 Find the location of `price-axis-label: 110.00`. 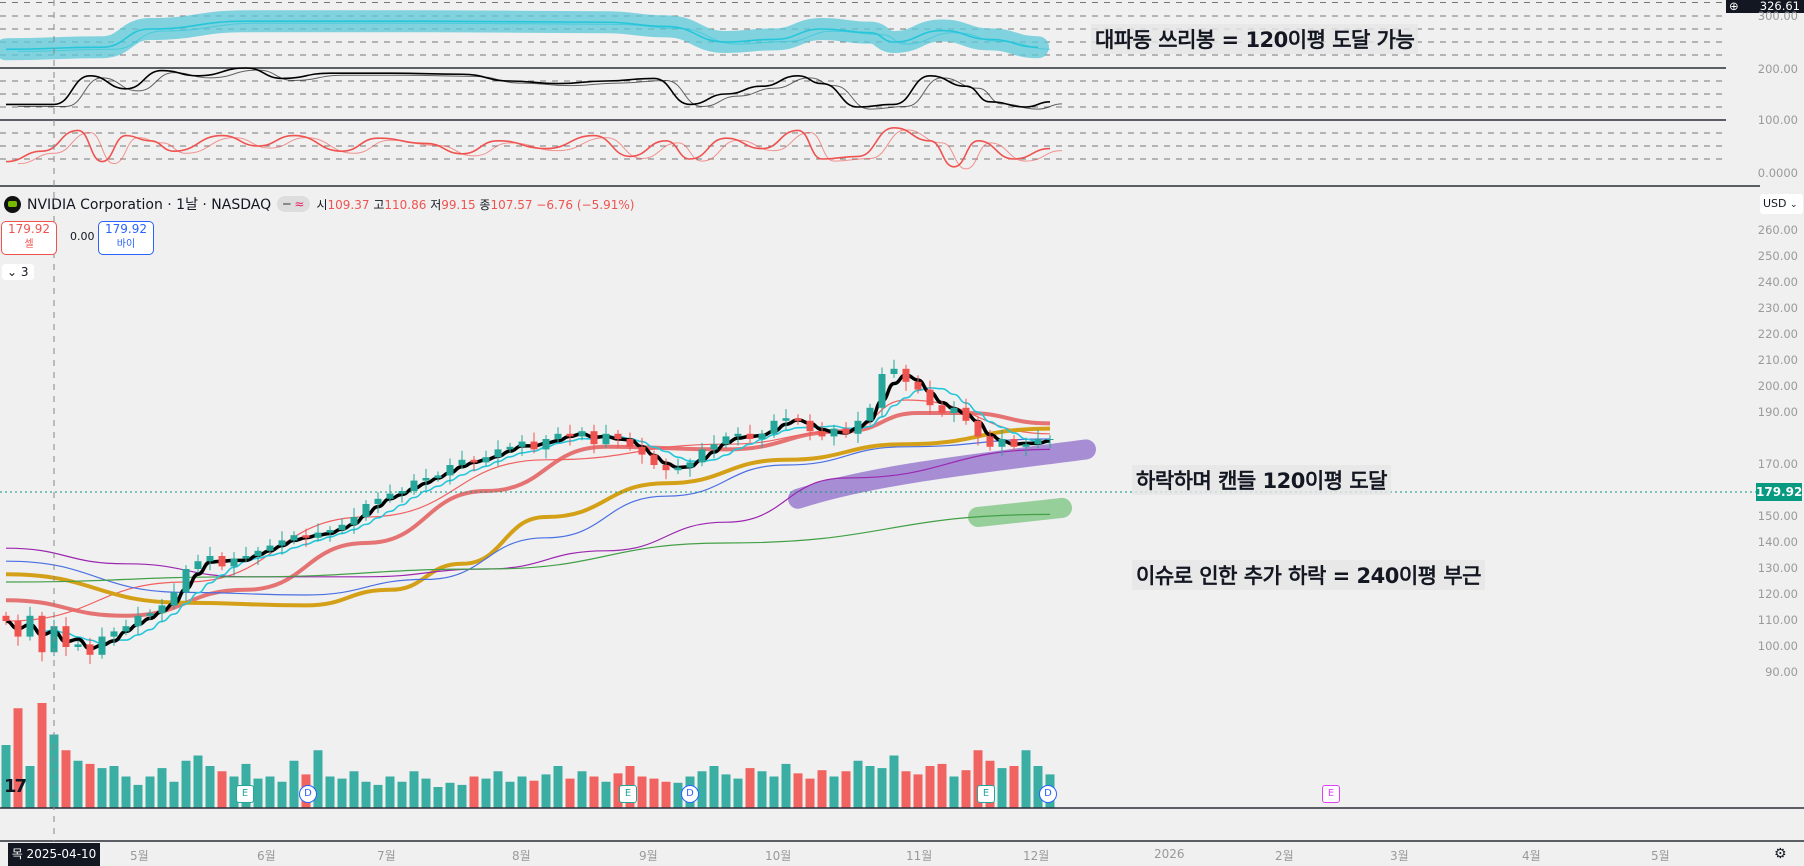

price-axis-label: 110.00 is located at coordinates (1777, 620).